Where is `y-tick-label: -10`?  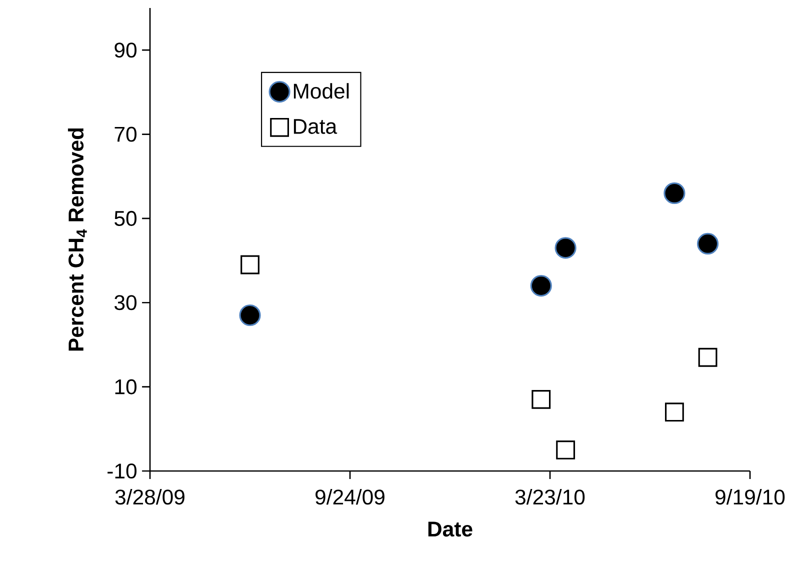
y-tick-label: -10 is located at coordinates (122, 471).